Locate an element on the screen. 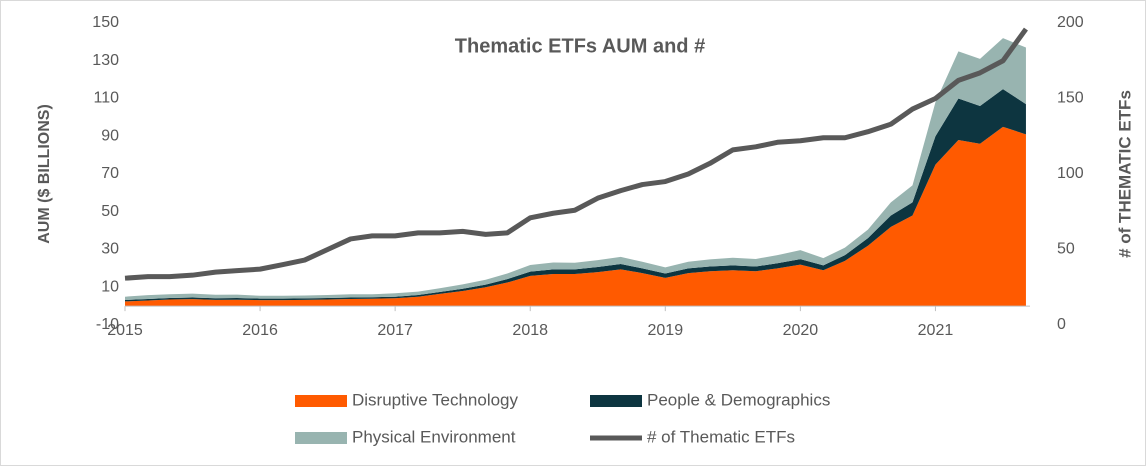  y-tick-label: 150 is located at coordinates (105, 22).